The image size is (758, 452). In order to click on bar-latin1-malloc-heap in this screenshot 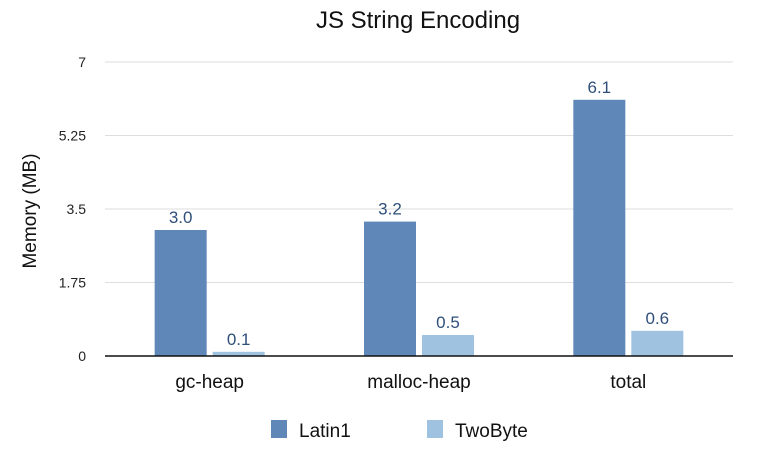, I will do `click(390, 288)`.